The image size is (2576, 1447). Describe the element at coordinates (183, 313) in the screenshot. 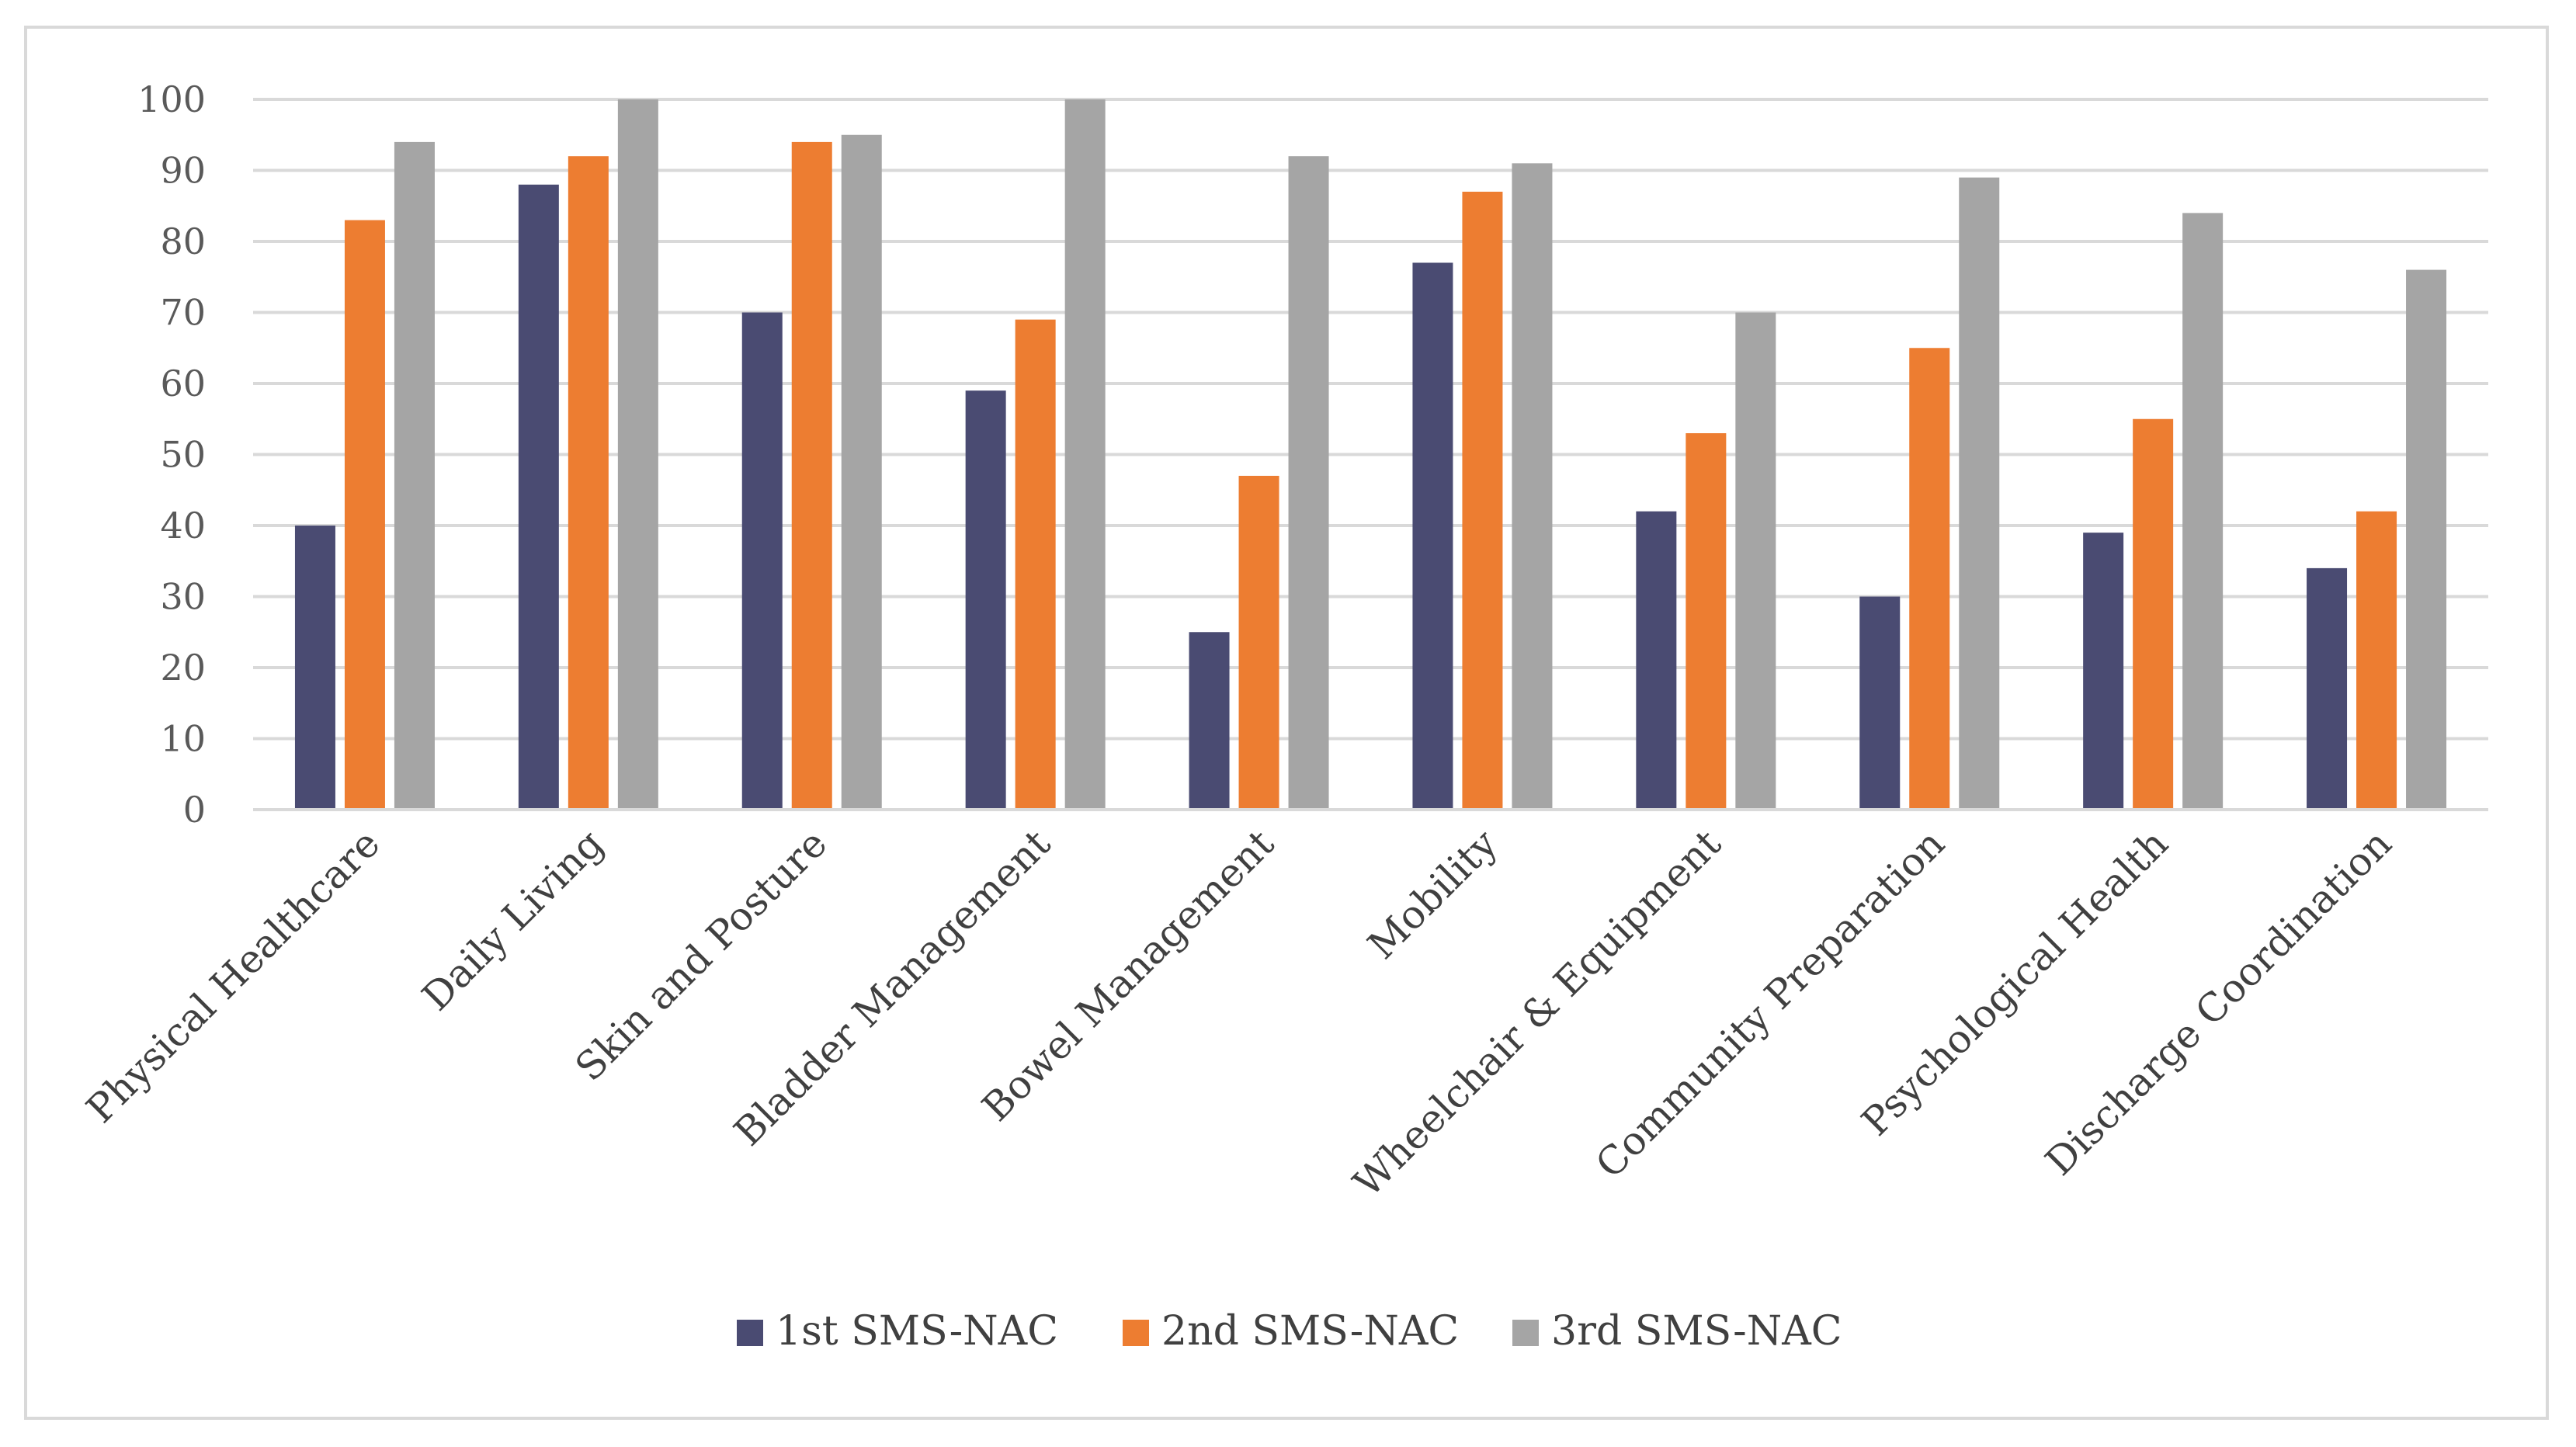

I see `y-tick-label: 70` at that location.